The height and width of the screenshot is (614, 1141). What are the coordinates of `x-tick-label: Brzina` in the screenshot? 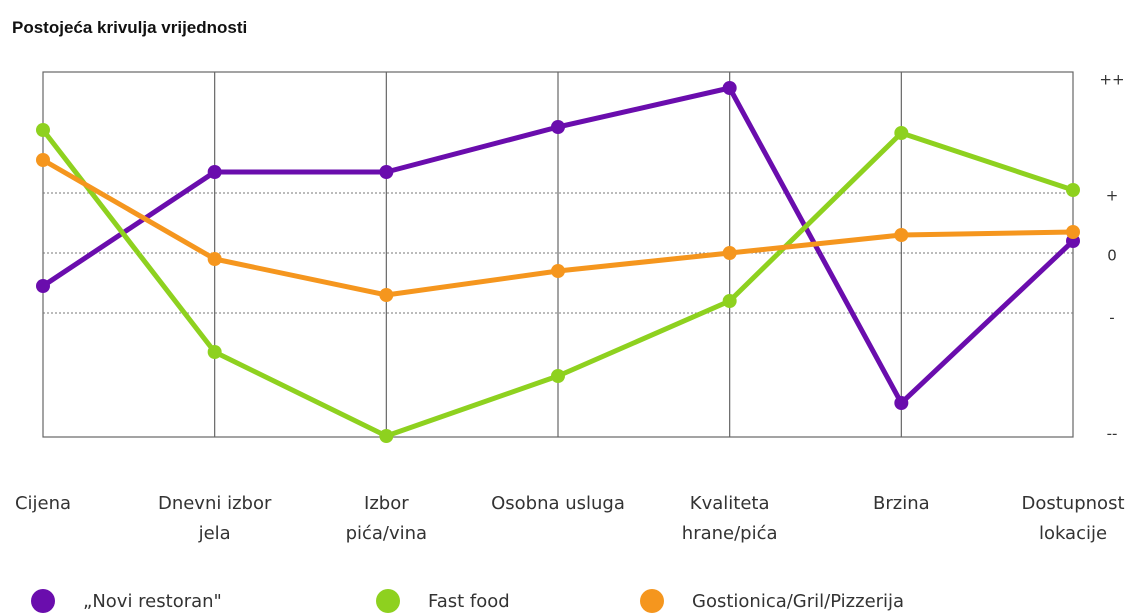 It's located at (901, 503).